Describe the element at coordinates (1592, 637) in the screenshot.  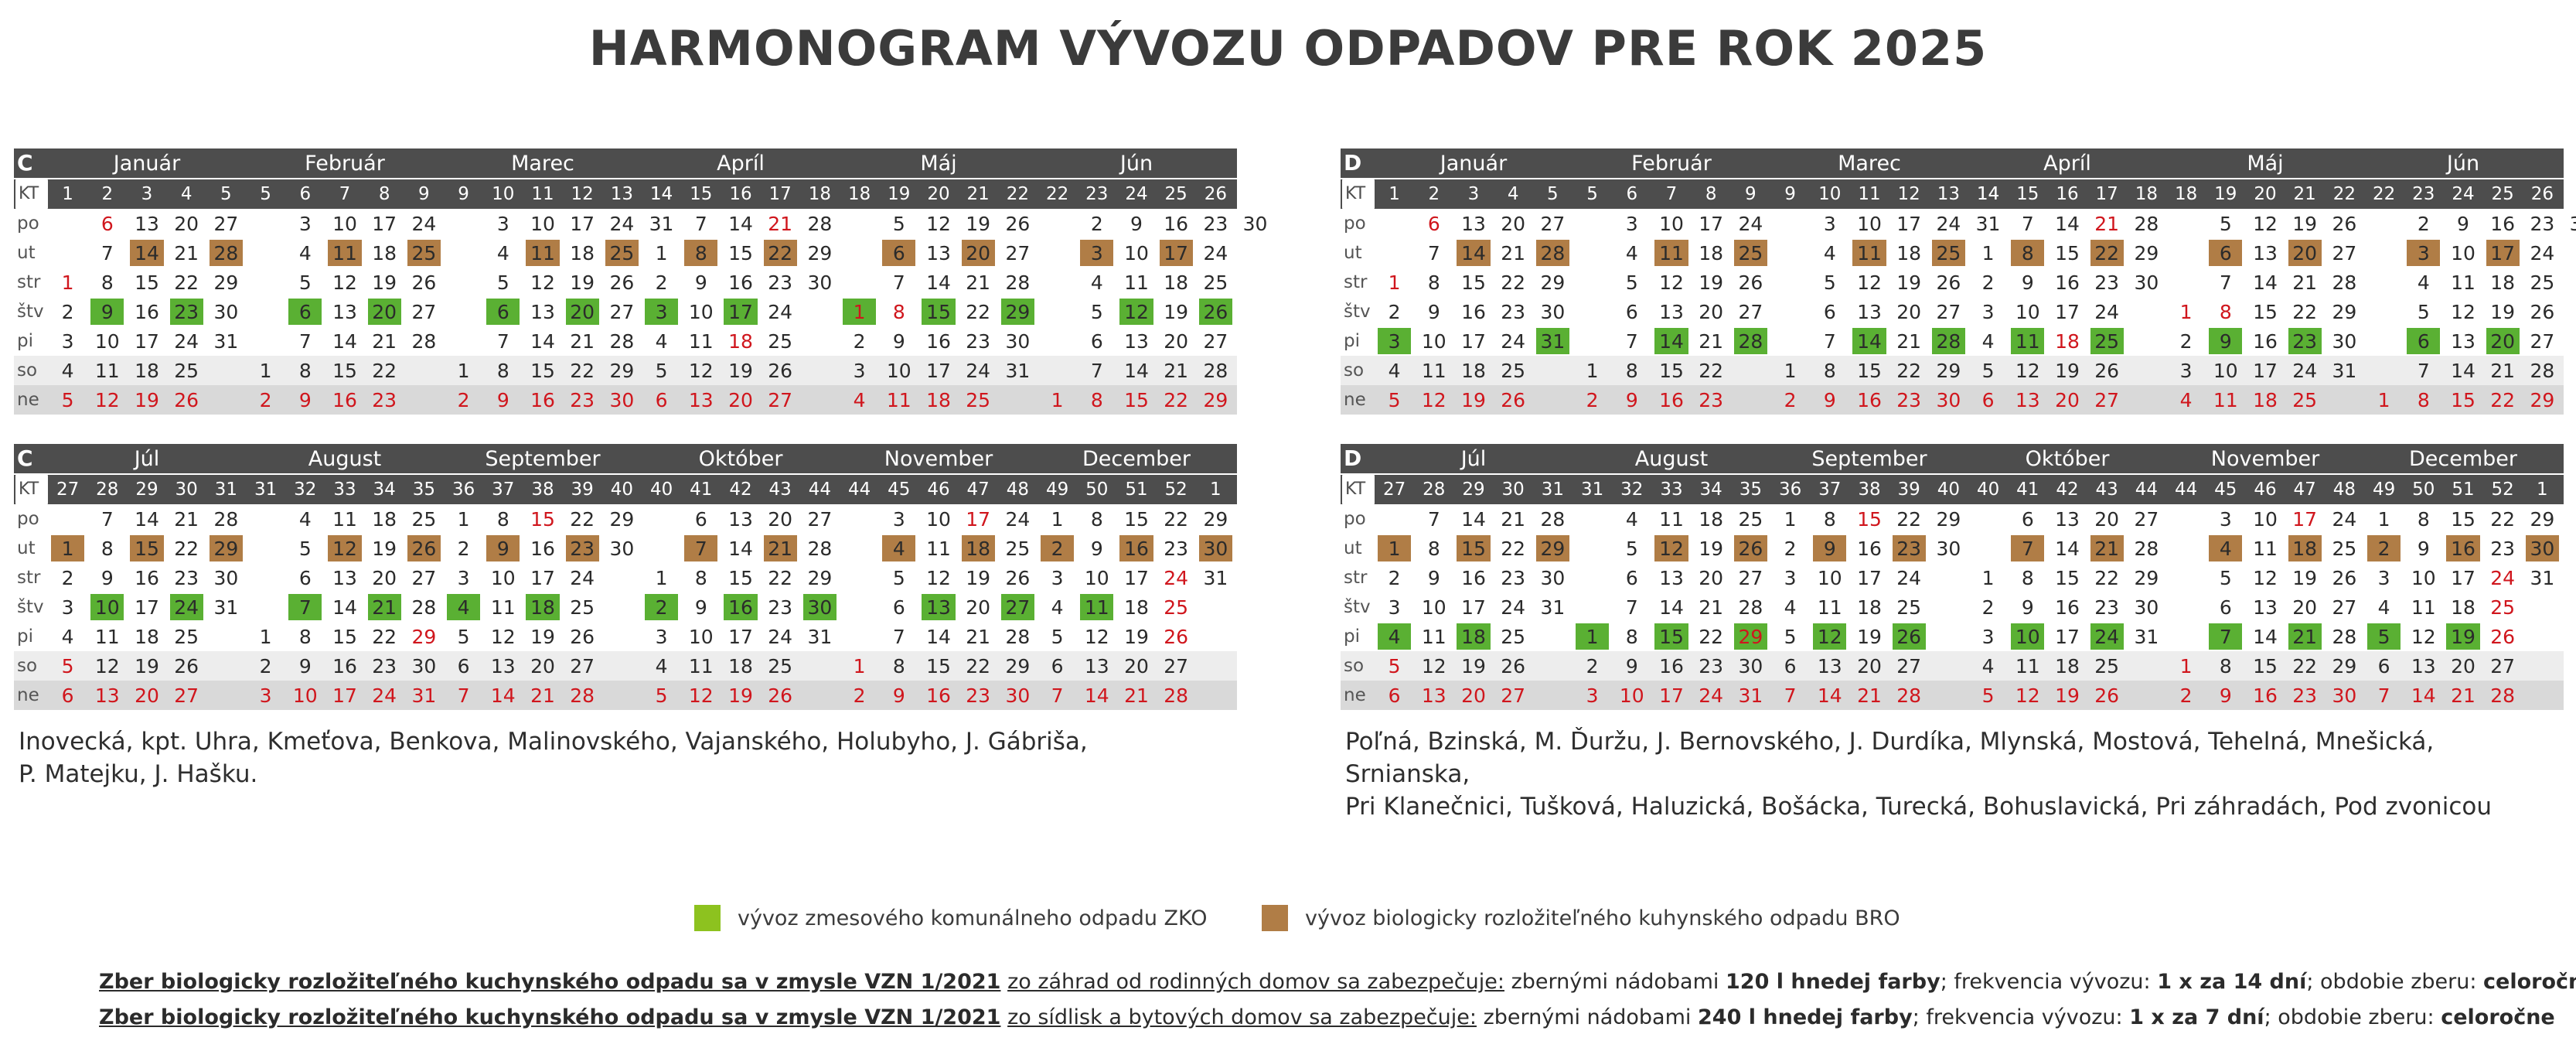
I see `day-cell-zko: 1` at that location.